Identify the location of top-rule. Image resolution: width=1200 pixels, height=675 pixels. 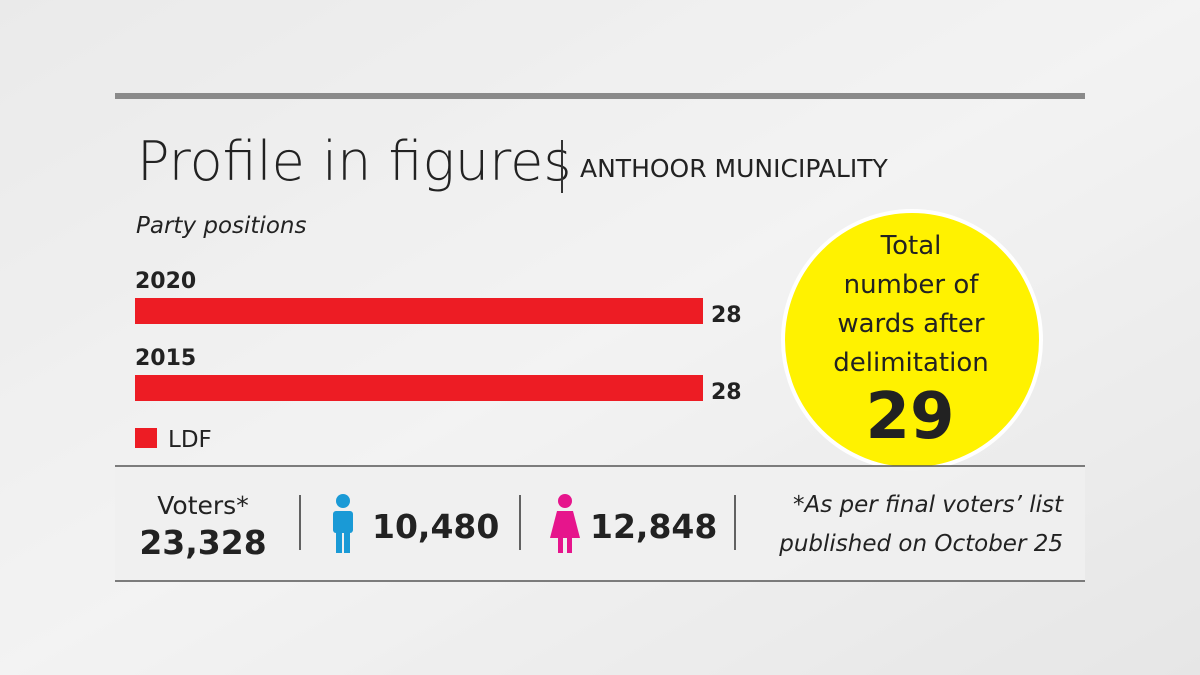
(600, 96).